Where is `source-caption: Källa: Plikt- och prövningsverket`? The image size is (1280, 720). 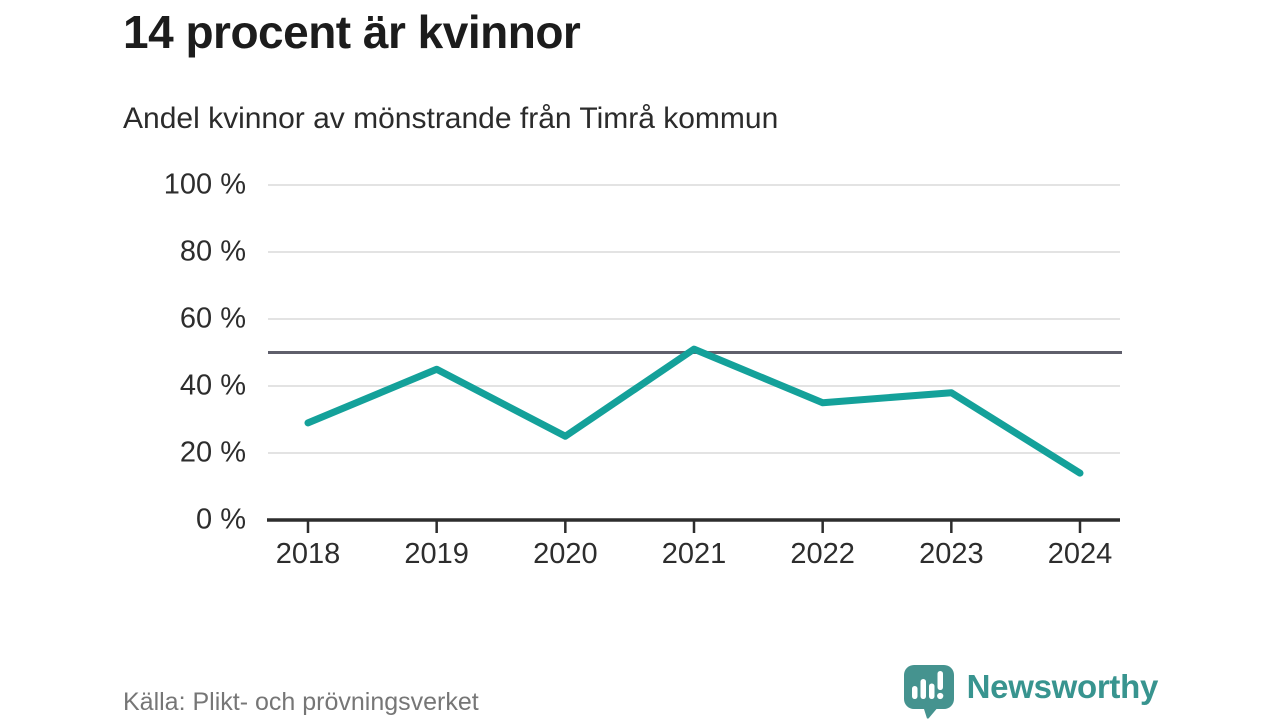 source-caption: Källa: Plikt- och prövningsverket is located at coordinates (301, 702).